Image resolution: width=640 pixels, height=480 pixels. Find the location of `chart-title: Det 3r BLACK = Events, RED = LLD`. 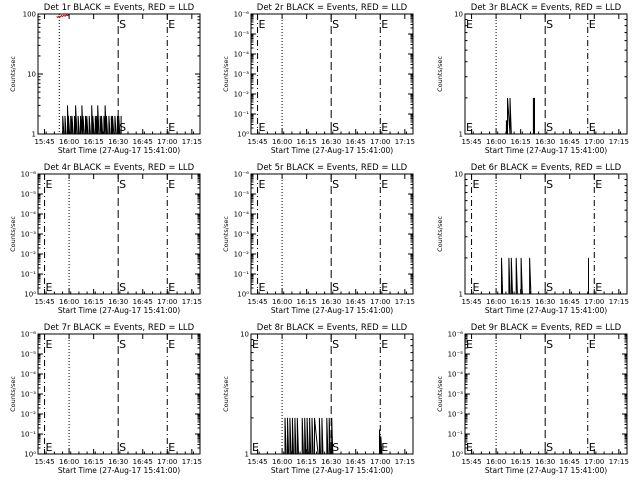

chart-title: Det 3r BLACK = Events, RED = LLD is located at coordinates (546, 8).